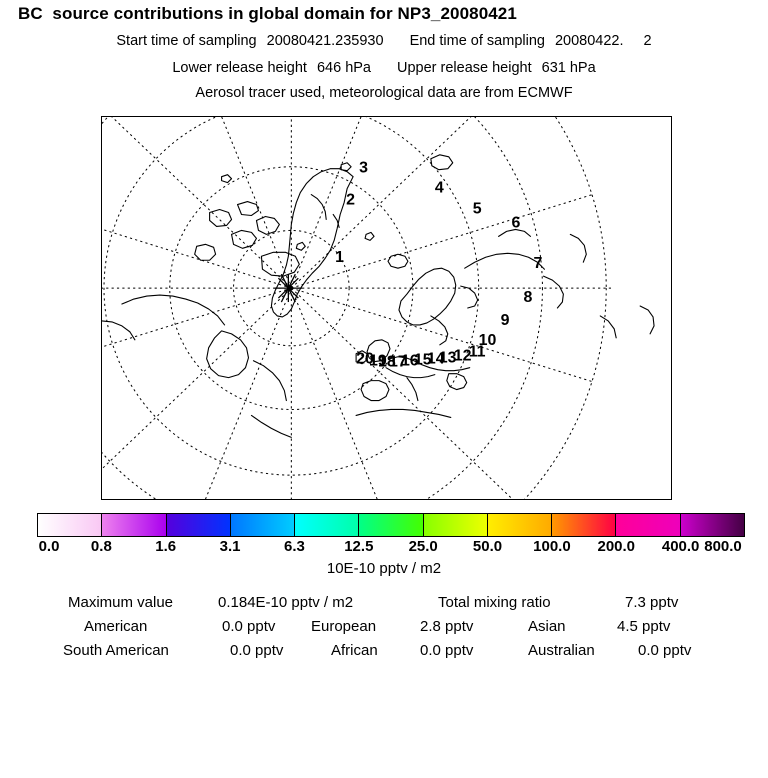 The width and height of the screenshot is (768, 778). I want to click on end-time-label: End time of sampling, so click(477, 41).